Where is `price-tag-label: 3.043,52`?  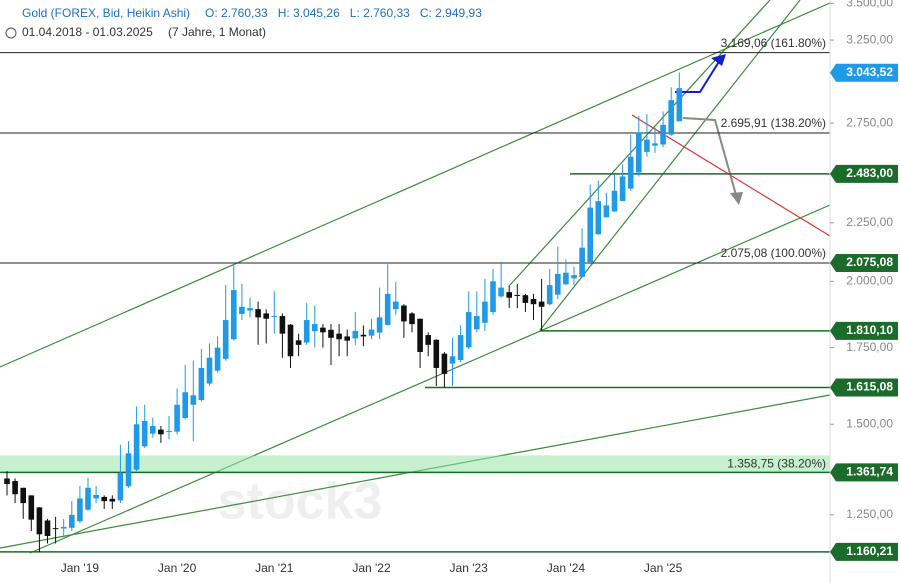
price-tag-label: 3.043,52 is located at coordinates (869, 72).